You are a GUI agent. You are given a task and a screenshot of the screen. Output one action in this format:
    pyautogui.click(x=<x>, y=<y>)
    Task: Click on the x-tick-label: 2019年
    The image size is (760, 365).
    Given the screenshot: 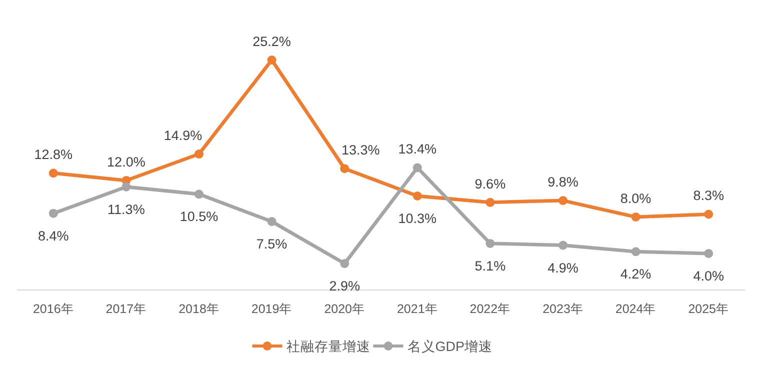 What is the action you would take?
    pyautogui.click(x=271, y=309)
    